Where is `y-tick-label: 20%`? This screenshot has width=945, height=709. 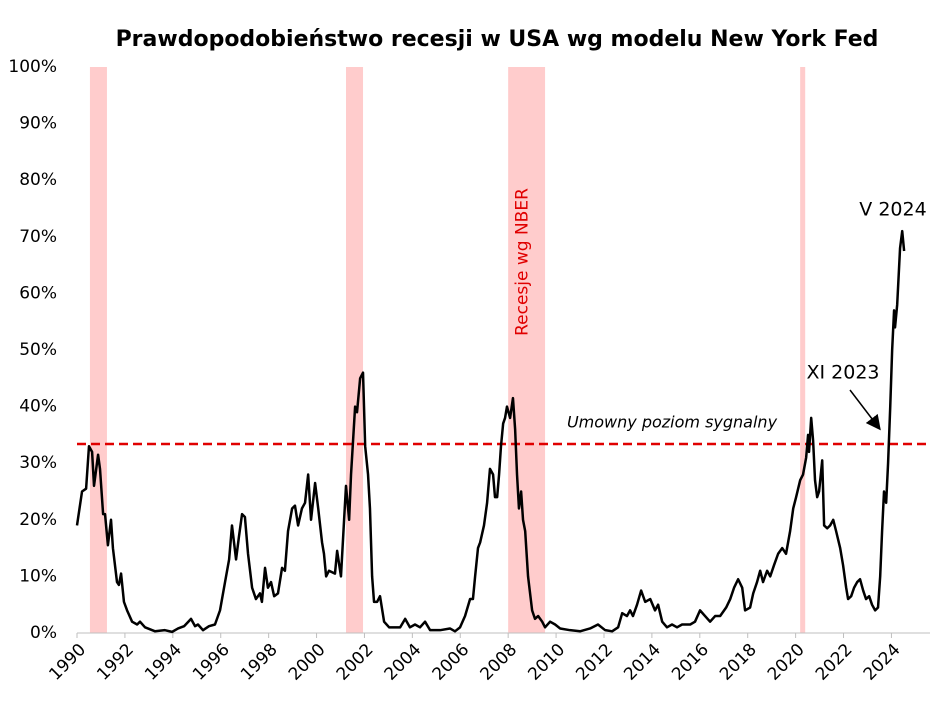
y-tick-label: 20% is located at coordinates (38, 520).